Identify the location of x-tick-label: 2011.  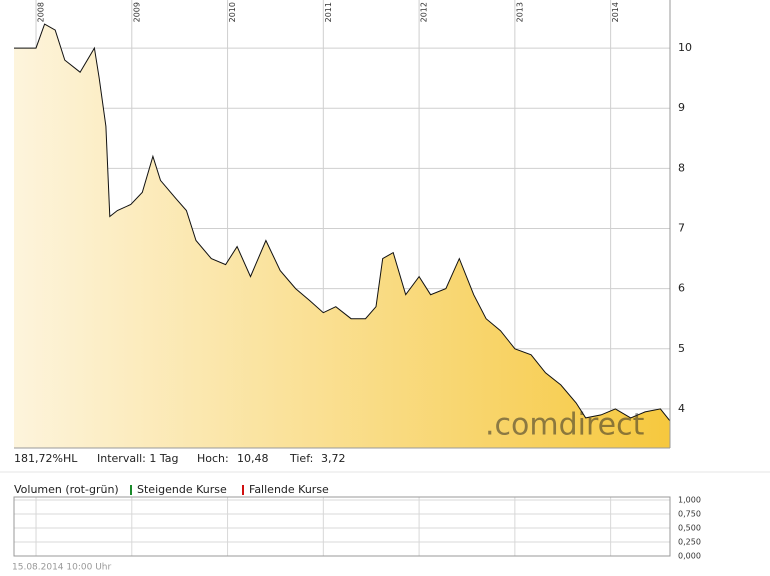
(328, 12).